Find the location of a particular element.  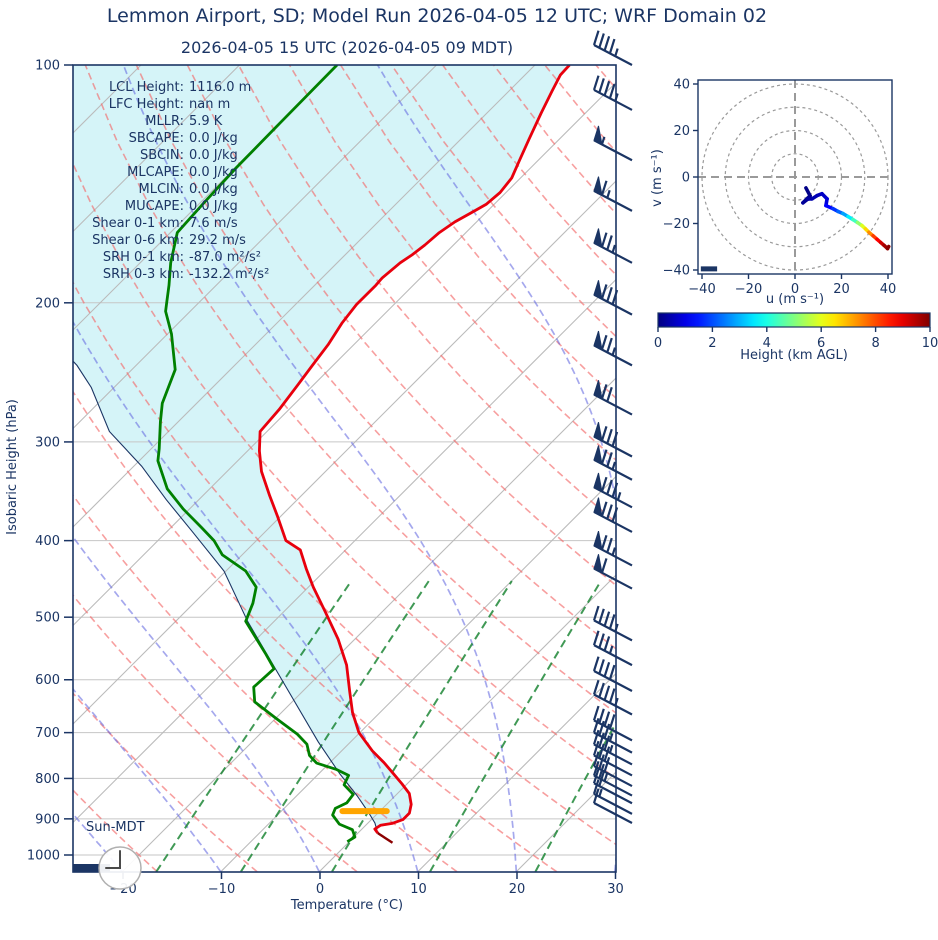

pressure-tick-label: 300 is located at coordinates (47, 442).